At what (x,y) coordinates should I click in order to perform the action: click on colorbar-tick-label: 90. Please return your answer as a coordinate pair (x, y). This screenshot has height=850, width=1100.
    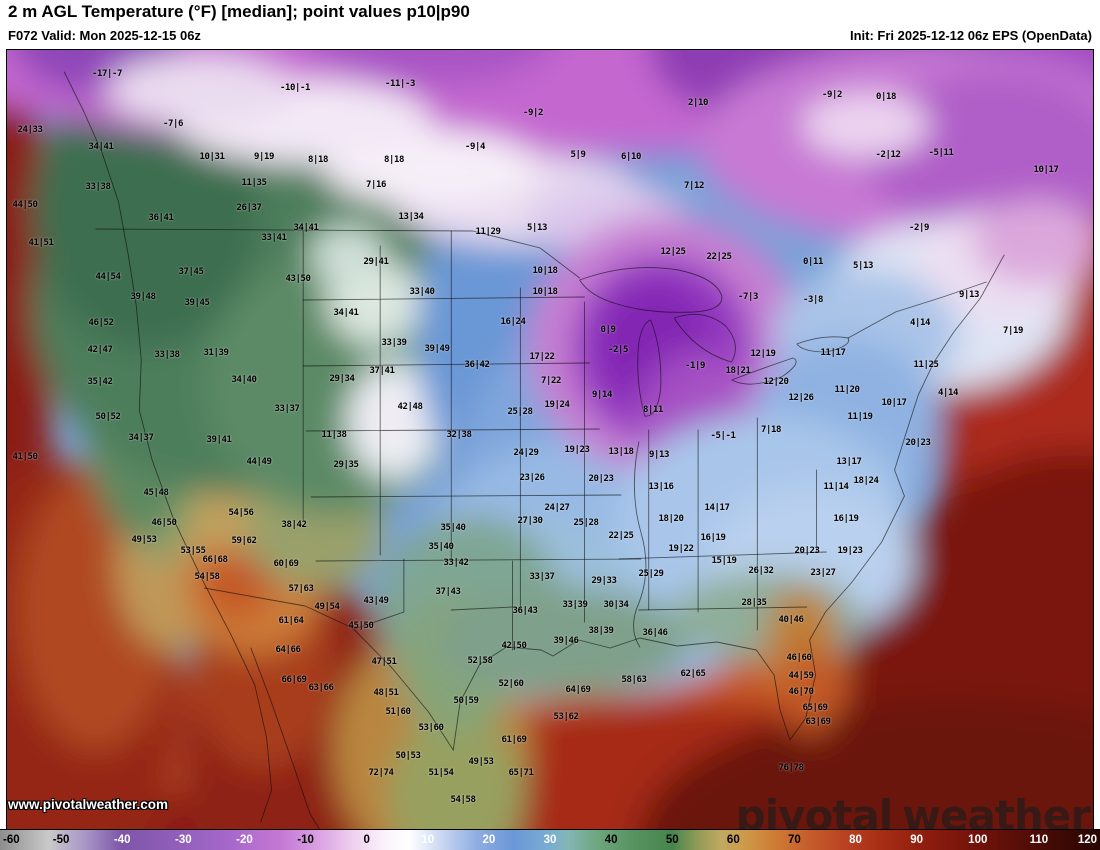
    Looking at the image, I should click on (917, 840).